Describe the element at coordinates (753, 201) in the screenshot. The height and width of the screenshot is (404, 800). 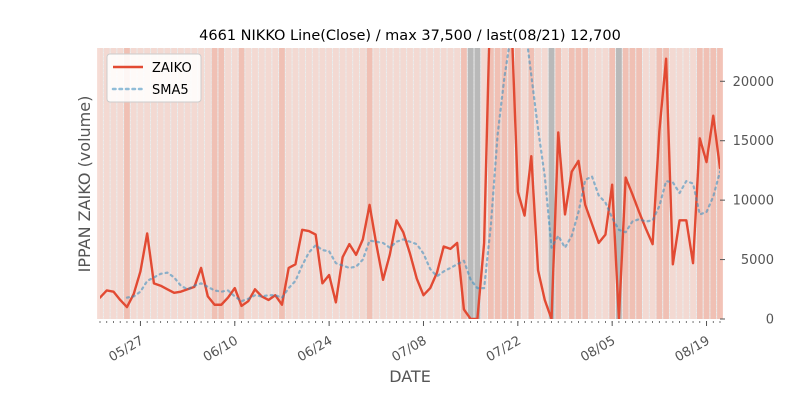
I see `y-tick-label: 10000` at that location.